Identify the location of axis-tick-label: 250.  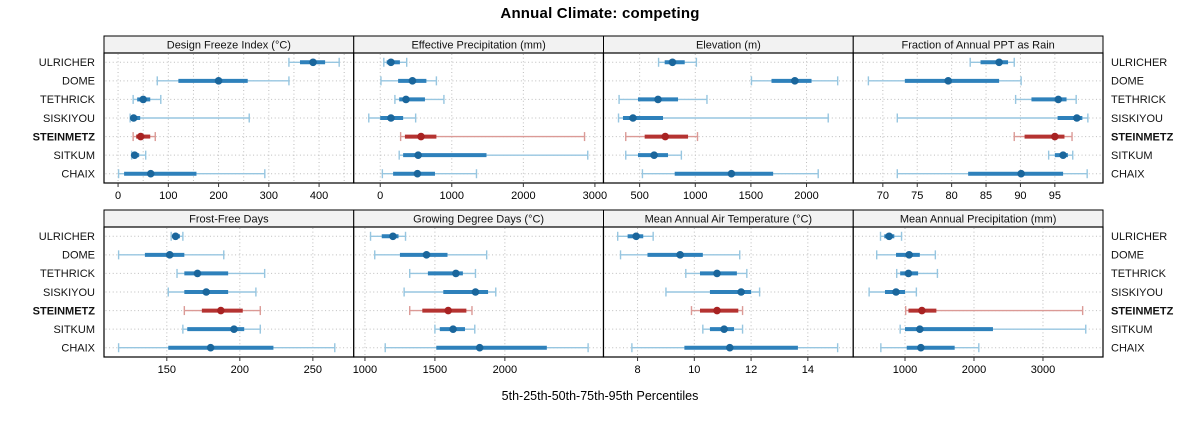
(313, 370).